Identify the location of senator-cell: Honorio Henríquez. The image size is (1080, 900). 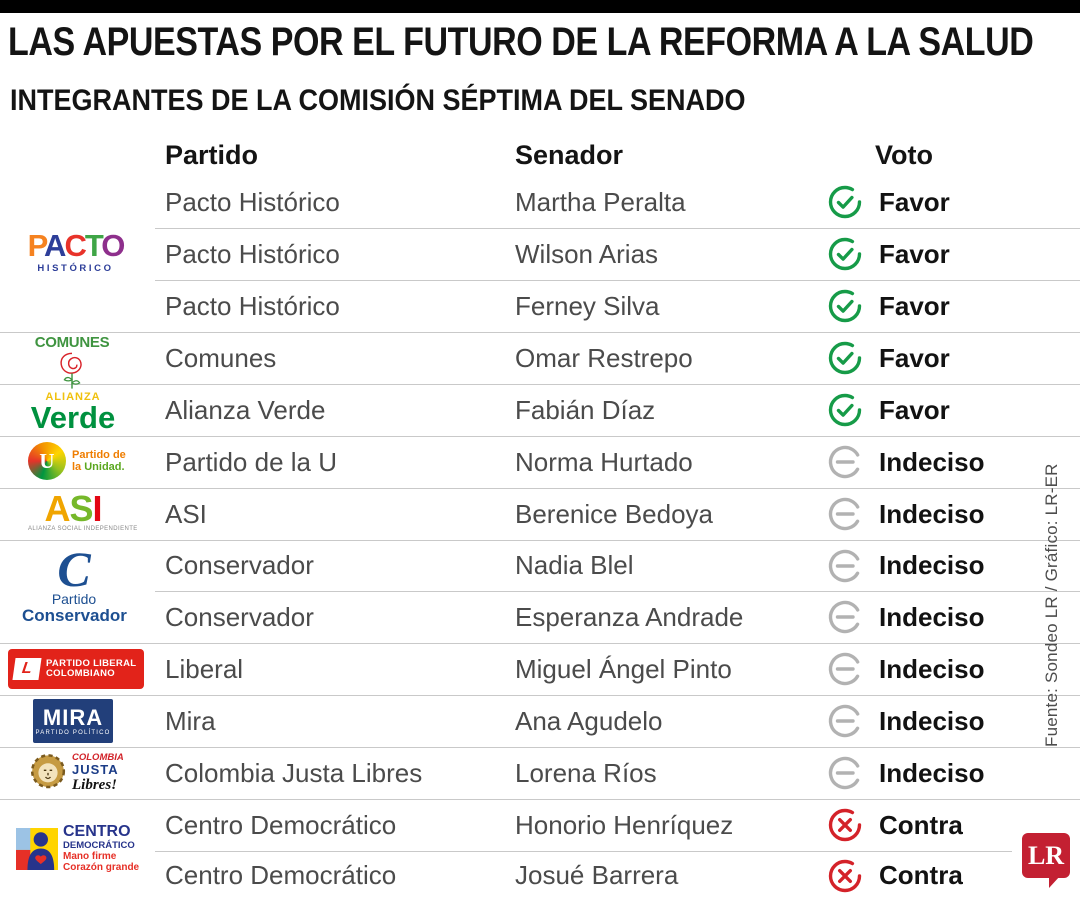
(624, 824).